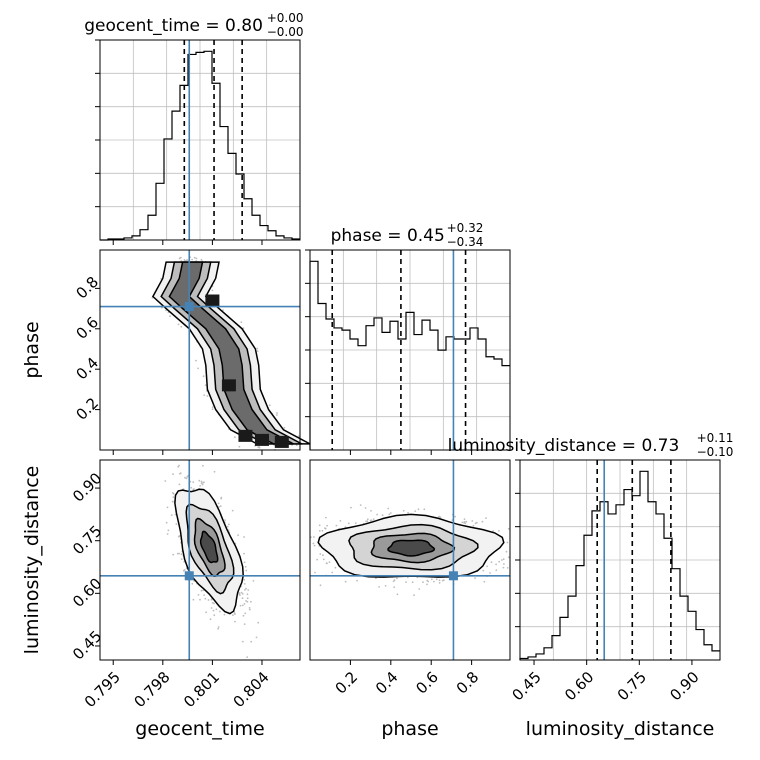 This screenshot has height=760, width=760. Describe the element at coordinates (32, 560) in the screenshot. I see `y-axis-label-luminosity_distance: luminosity_distance` at that location.